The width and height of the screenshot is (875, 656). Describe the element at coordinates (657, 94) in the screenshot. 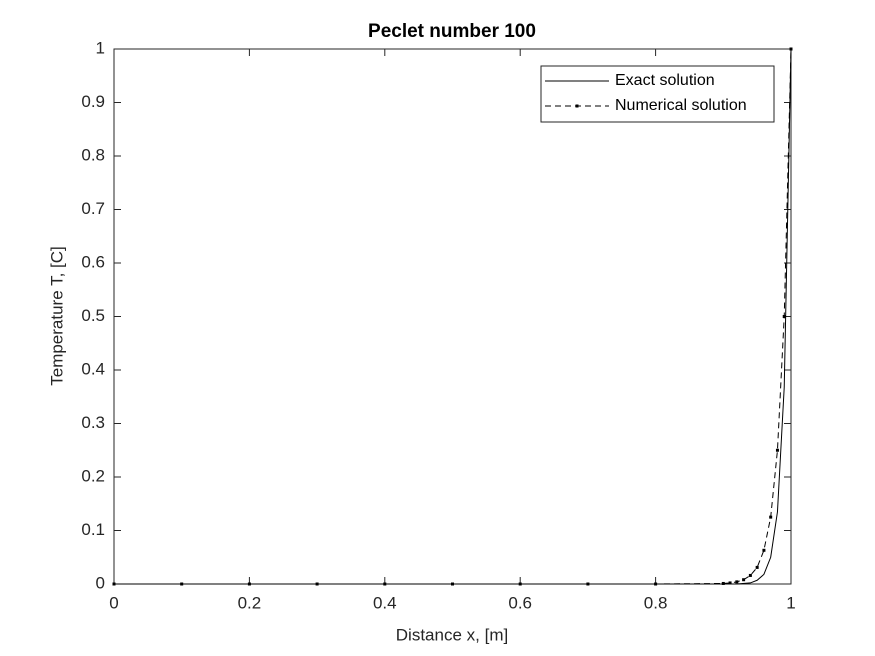

I see `legend-box` at that location.